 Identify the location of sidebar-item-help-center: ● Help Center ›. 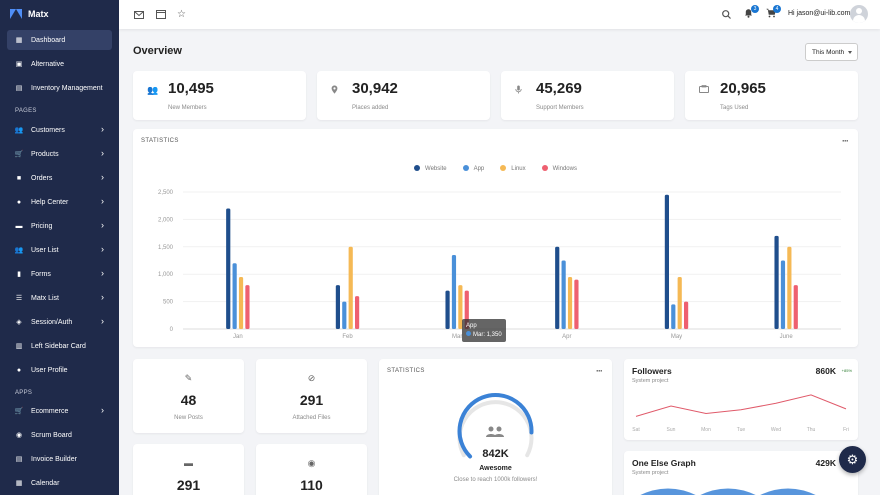
(59, 202).